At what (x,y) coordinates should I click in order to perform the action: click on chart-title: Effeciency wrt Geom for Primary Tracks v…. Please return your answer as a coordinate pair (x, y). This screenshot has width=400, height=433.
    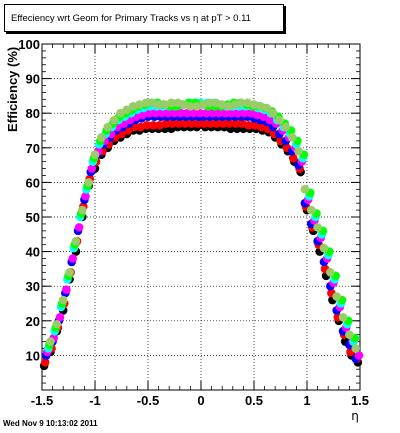
    Looking at the image, I should click on (131, 18).